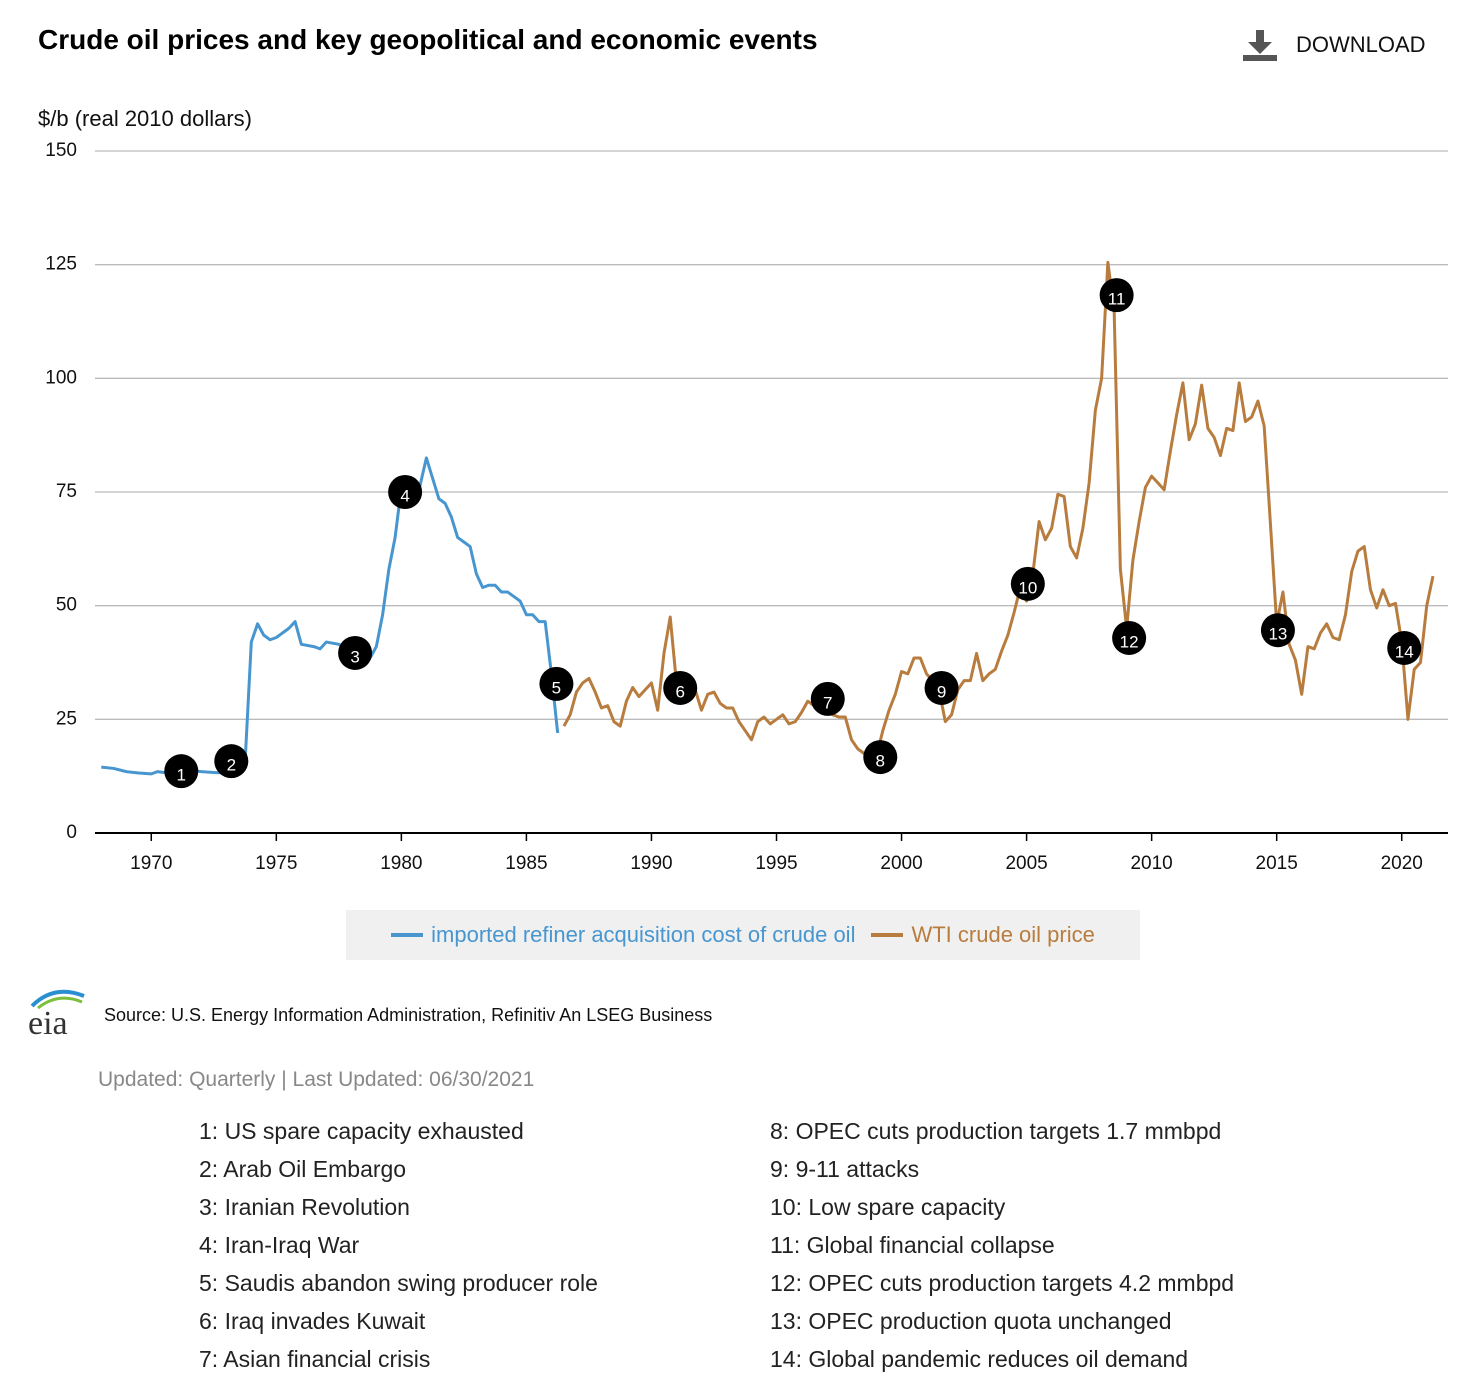  I want to click on legend-item: WTI crude oil price, so click(983, 935).